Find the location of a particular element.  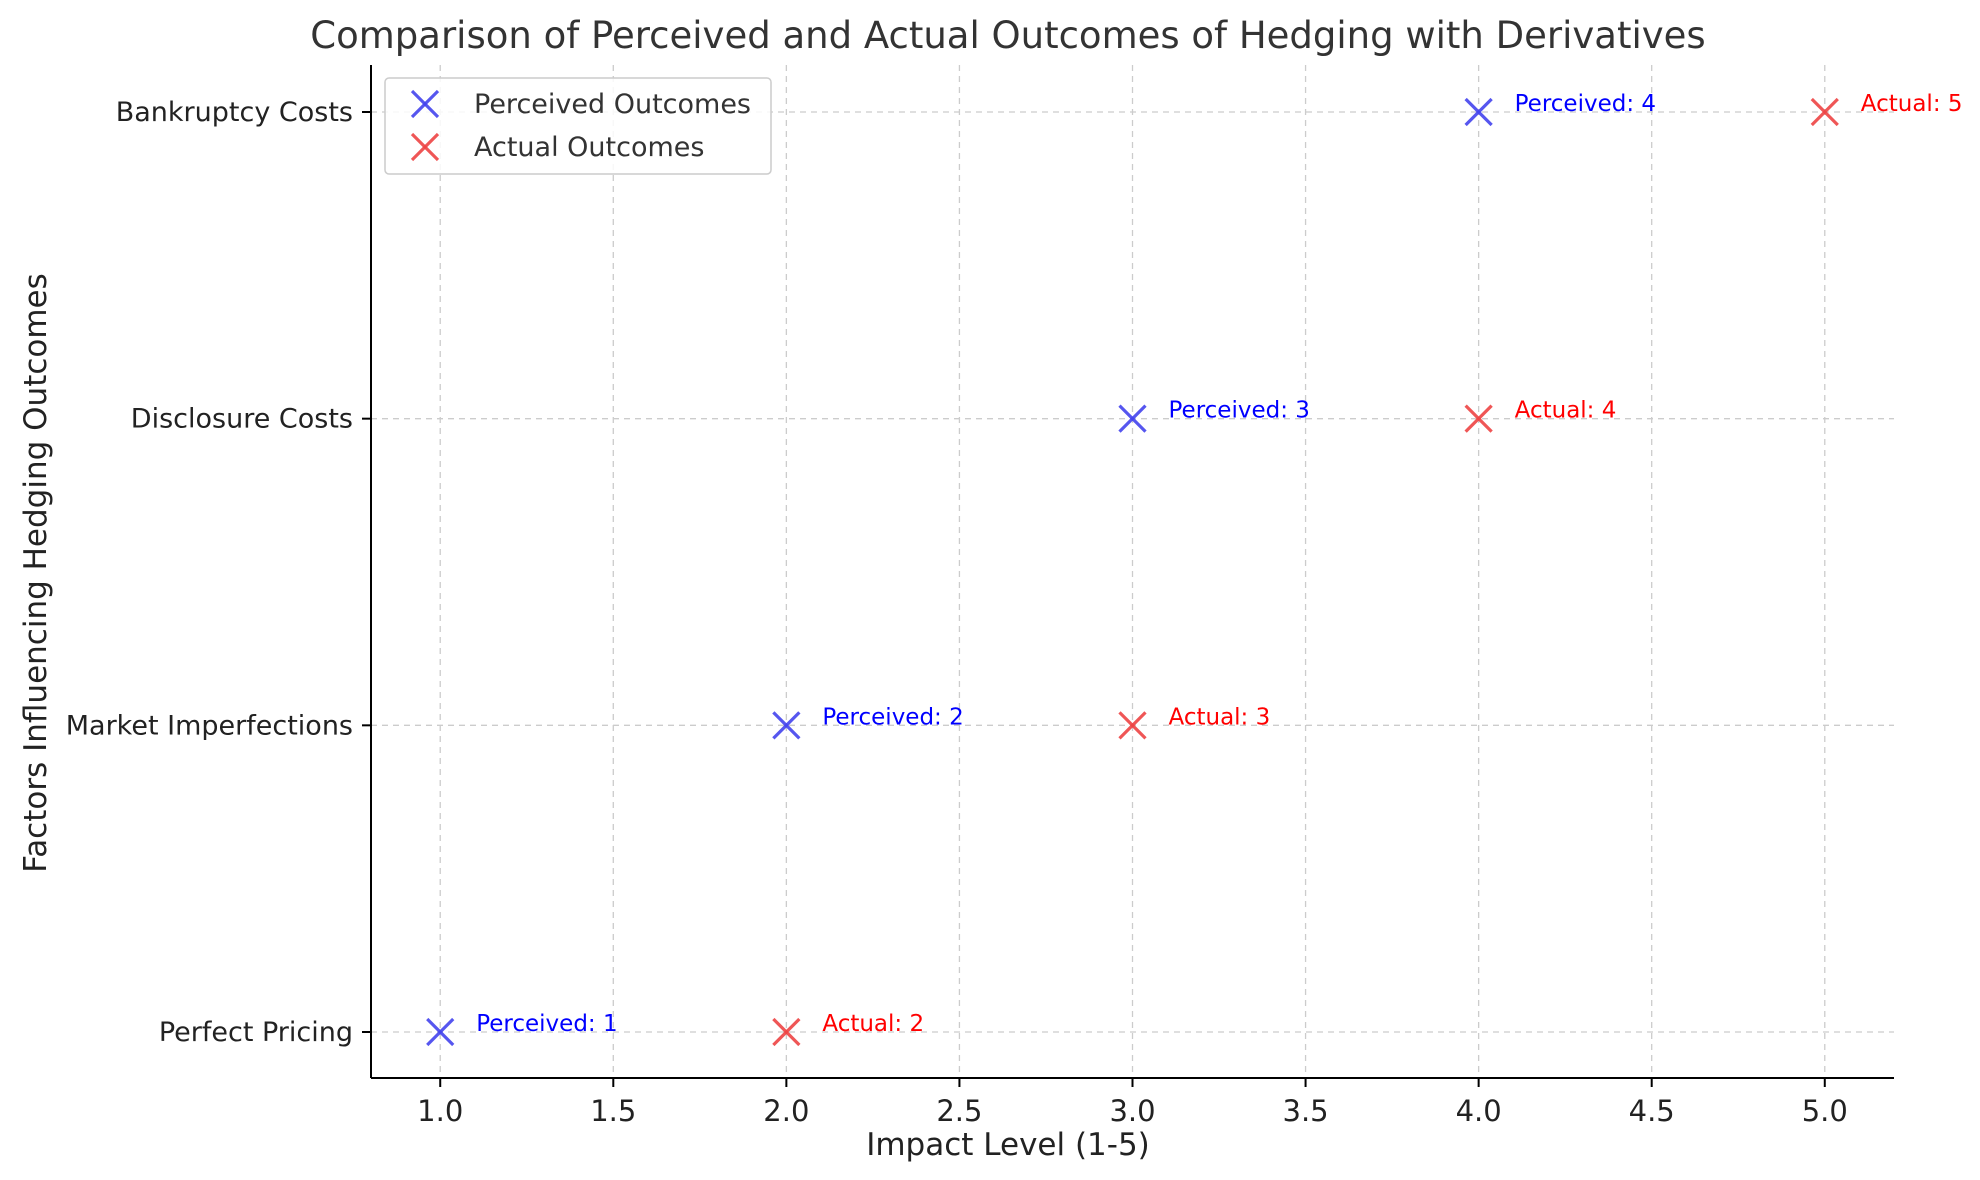

y-tick-label: Disclosure Costs is located at coordinates (242, 419).